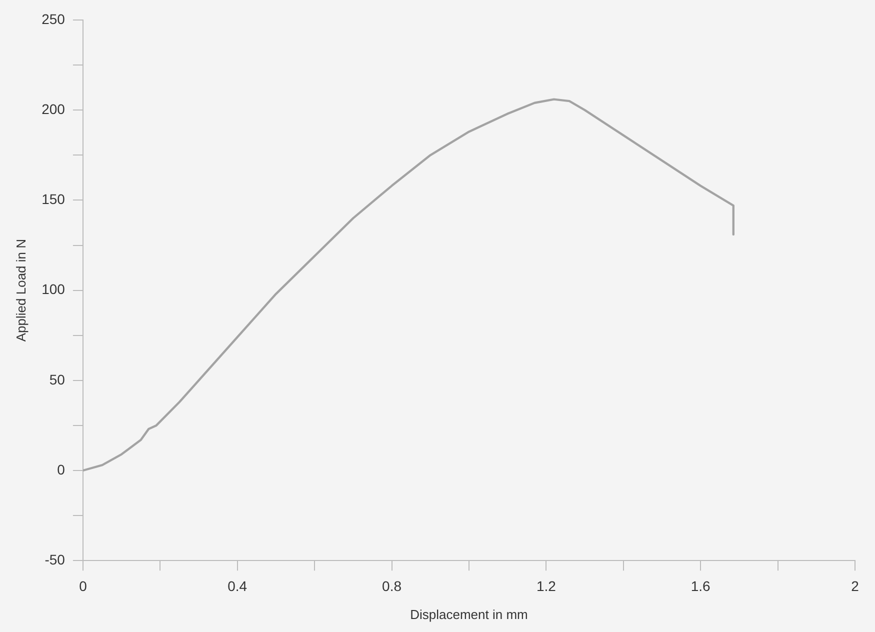 This screenshot has height=632, width=875. Describe the element at coordinates (57, 379) in the screenshot. I see `y-tick-label: 50` at that location.